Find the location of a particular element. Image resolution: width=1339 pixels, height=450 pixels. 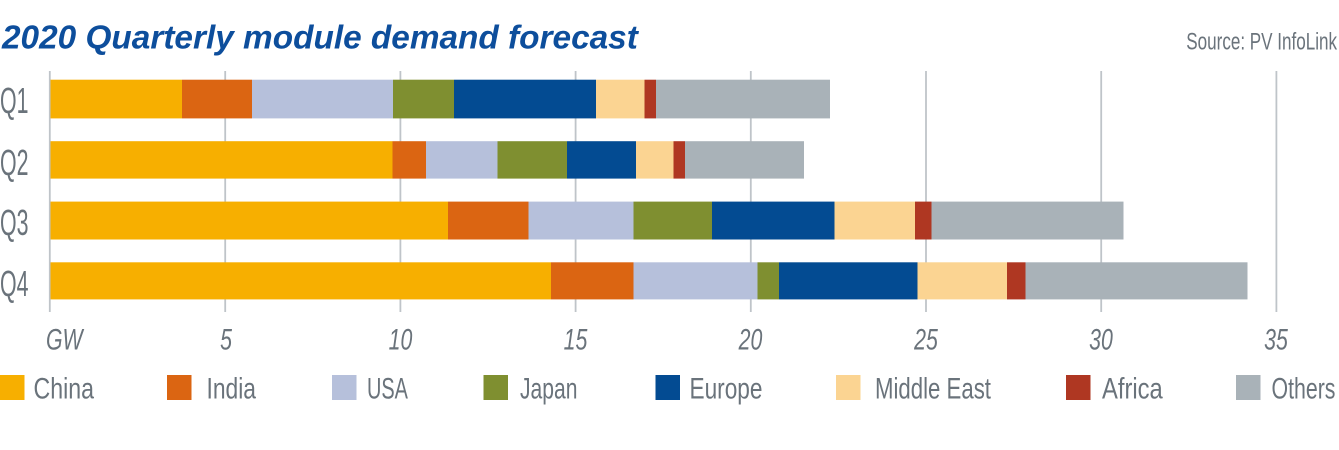

svg-text: Africa is located at coordinates (1132, 388).